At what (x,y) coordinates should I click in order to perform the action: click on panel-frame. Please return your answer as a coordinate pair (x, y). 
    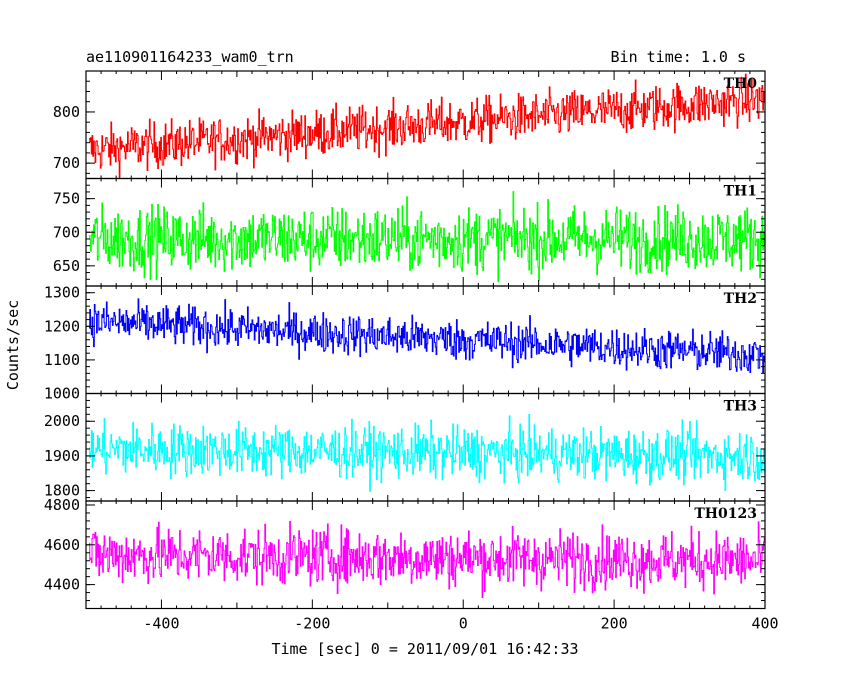
    Looking at the image, I should click on (425, 555).